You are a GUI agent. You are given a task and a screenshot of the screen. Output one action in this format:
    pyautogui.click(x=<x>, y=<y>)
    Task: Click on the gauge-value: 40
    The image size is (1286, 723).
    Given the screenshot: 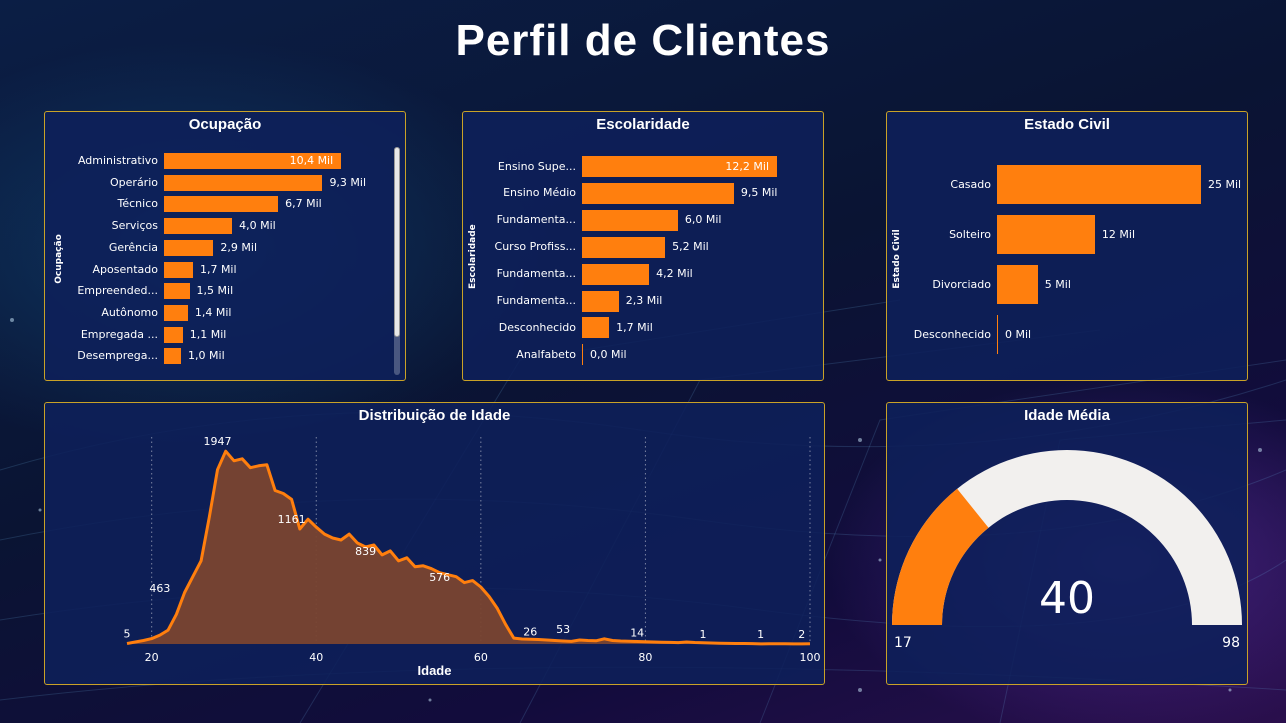 What is the action you would take?
    pyautogui.click(x=1067, y=598)
    